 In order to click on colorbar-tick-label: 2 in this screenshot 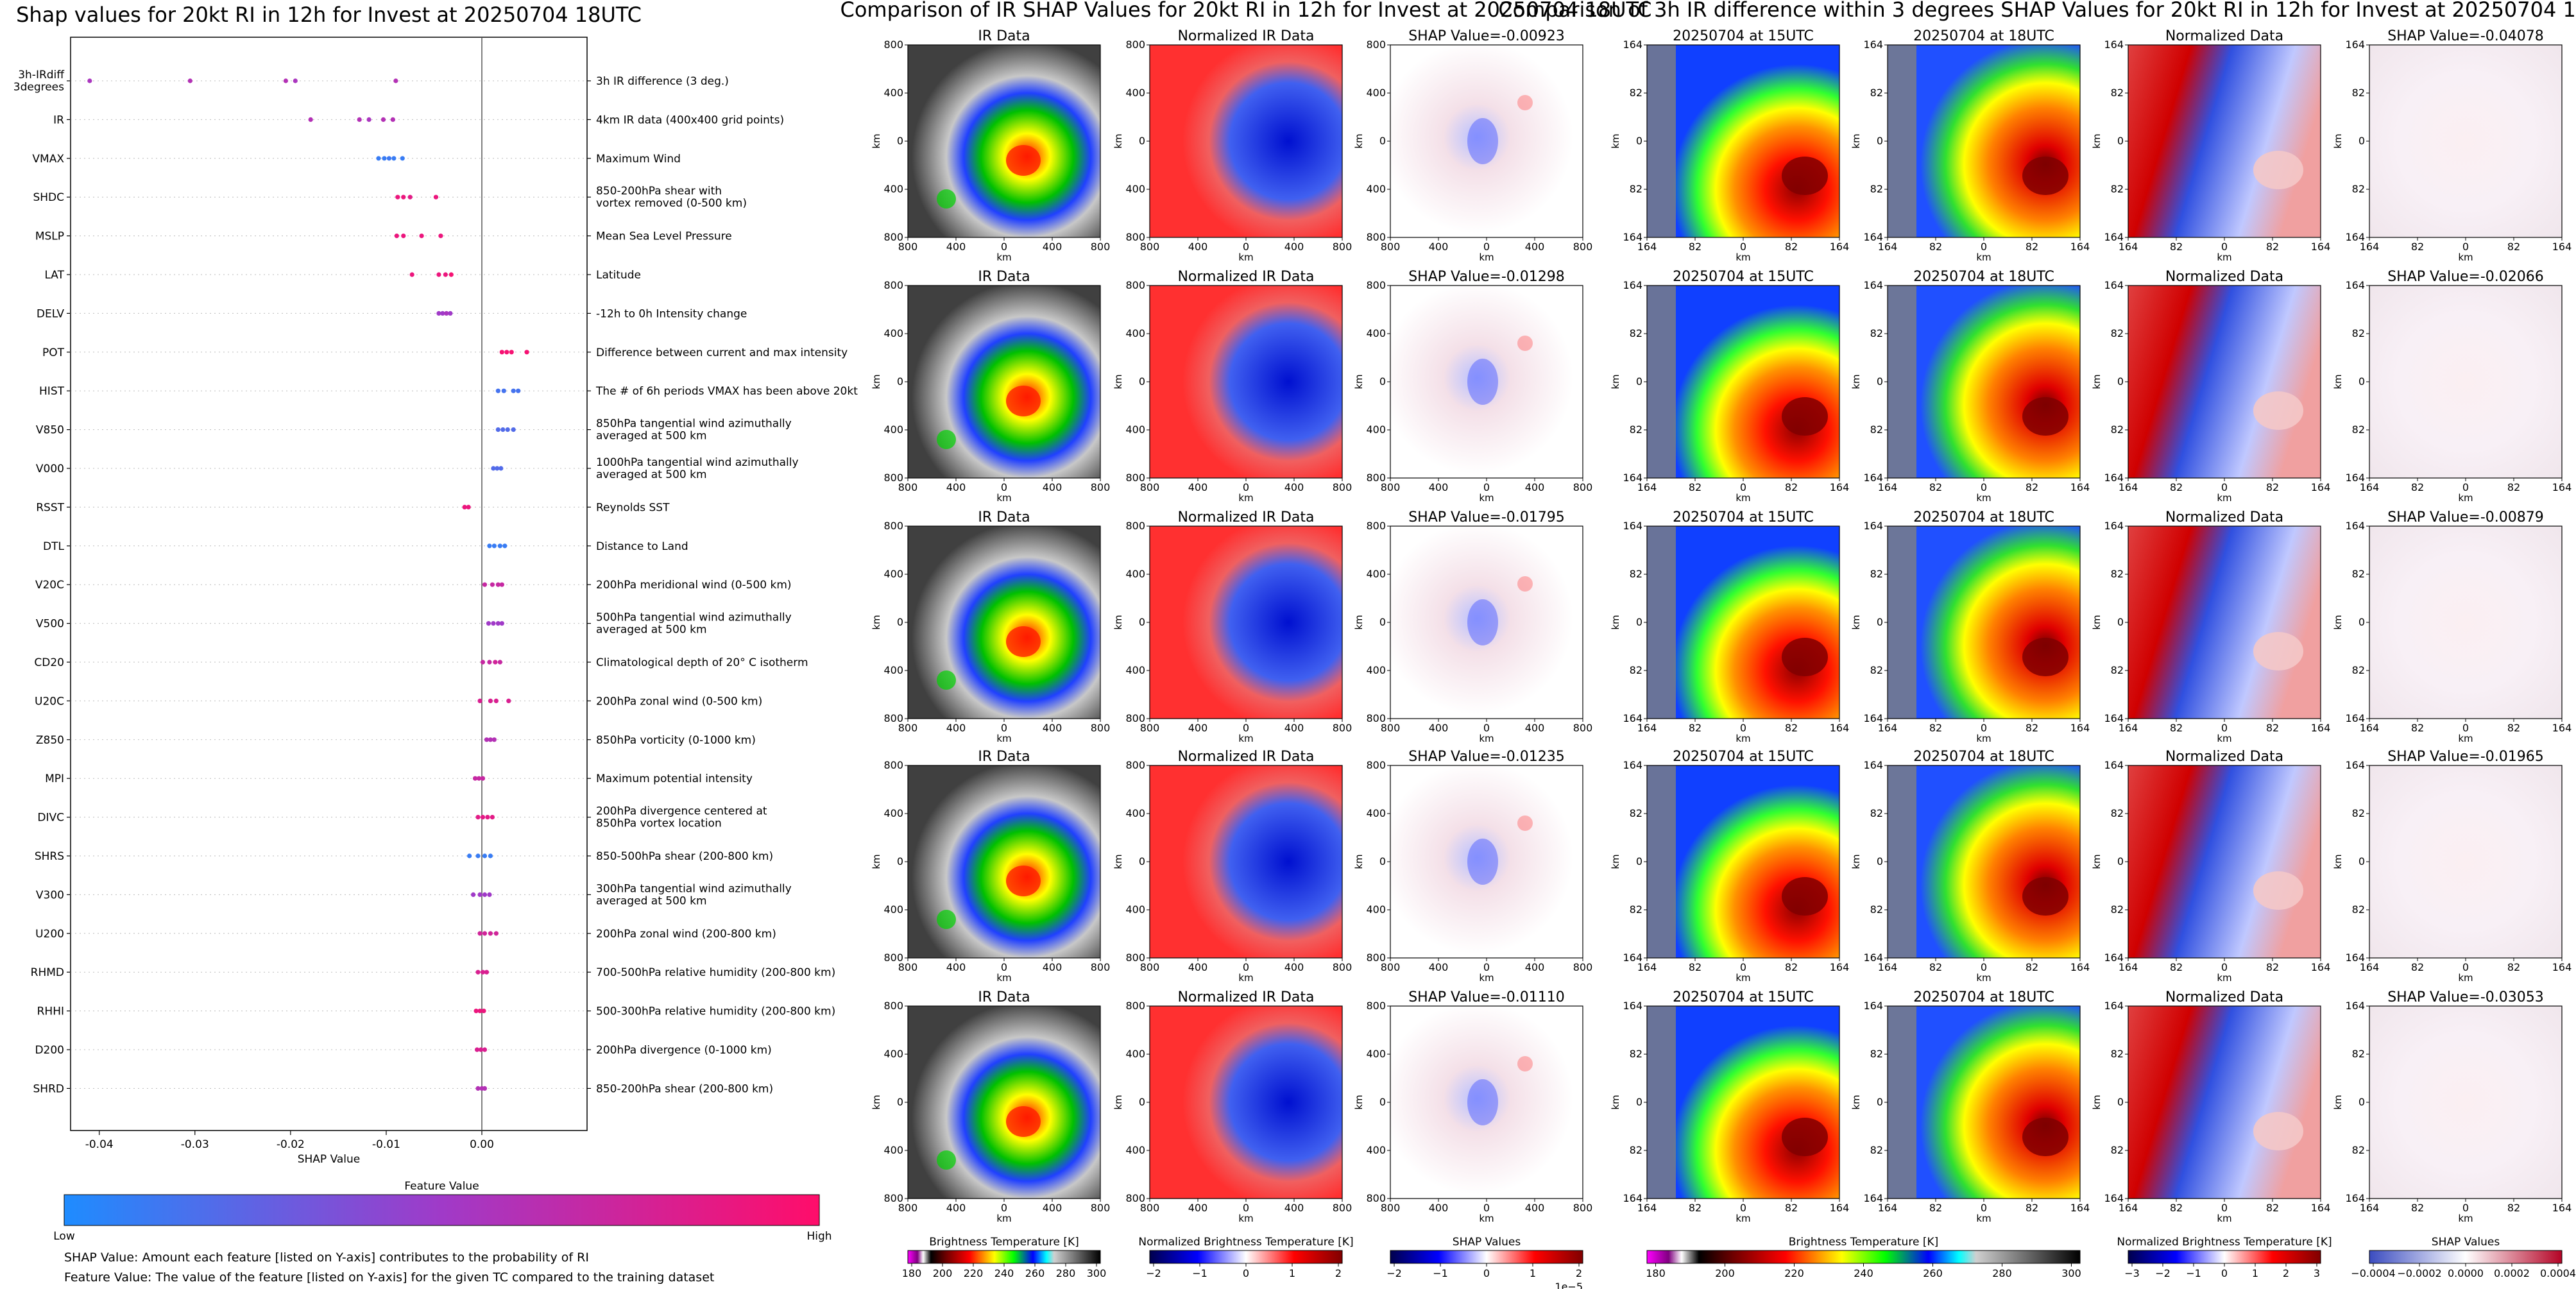, I will do `click(1579, 1273)`.